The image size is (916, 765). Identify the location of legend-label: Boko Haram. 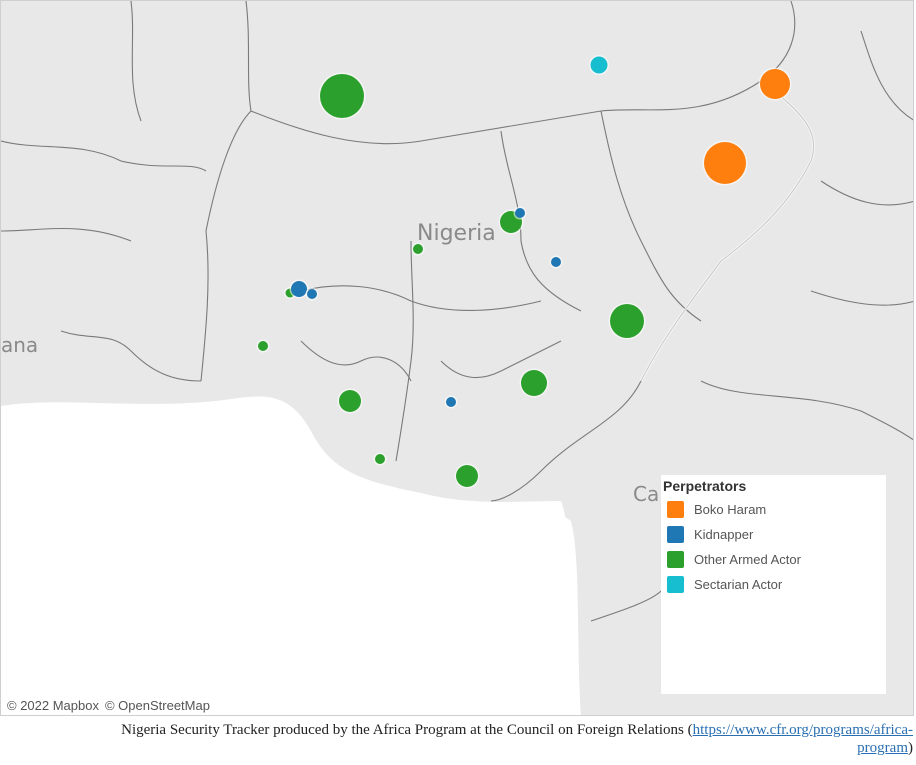
(730, 509).